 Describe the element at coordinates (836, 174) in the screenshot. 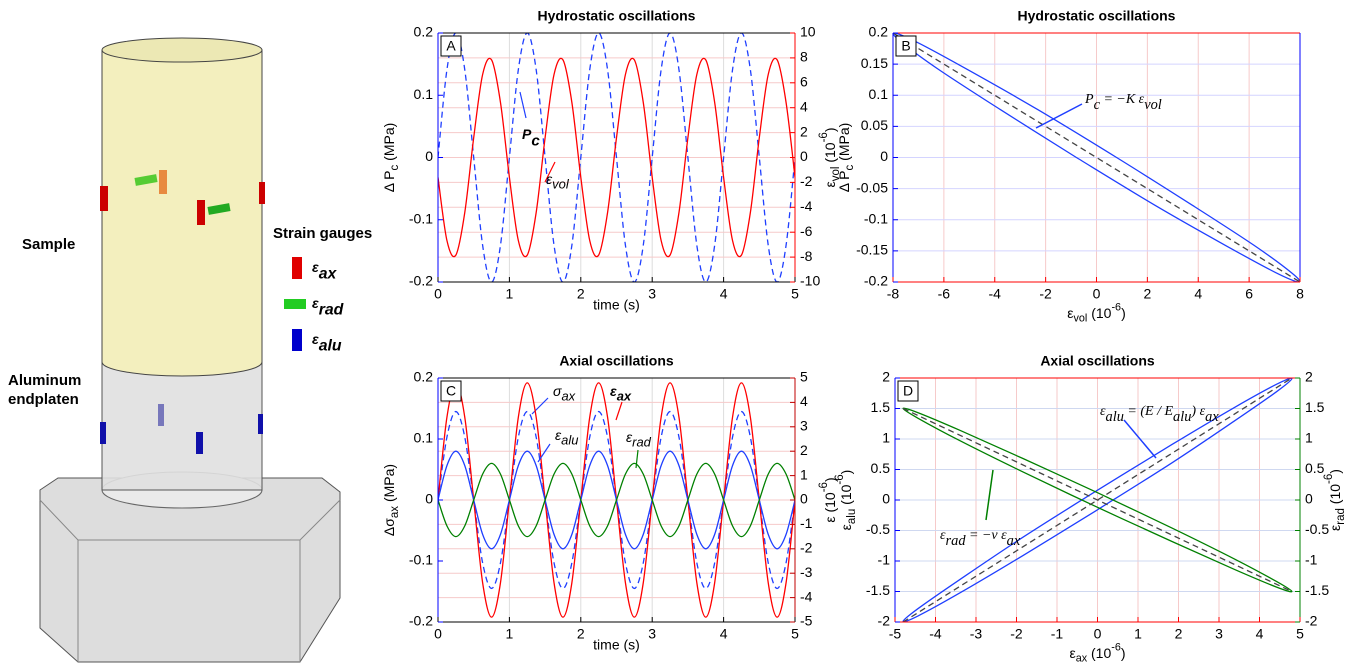

I see `y2-axis-label-part: vol` at that location.